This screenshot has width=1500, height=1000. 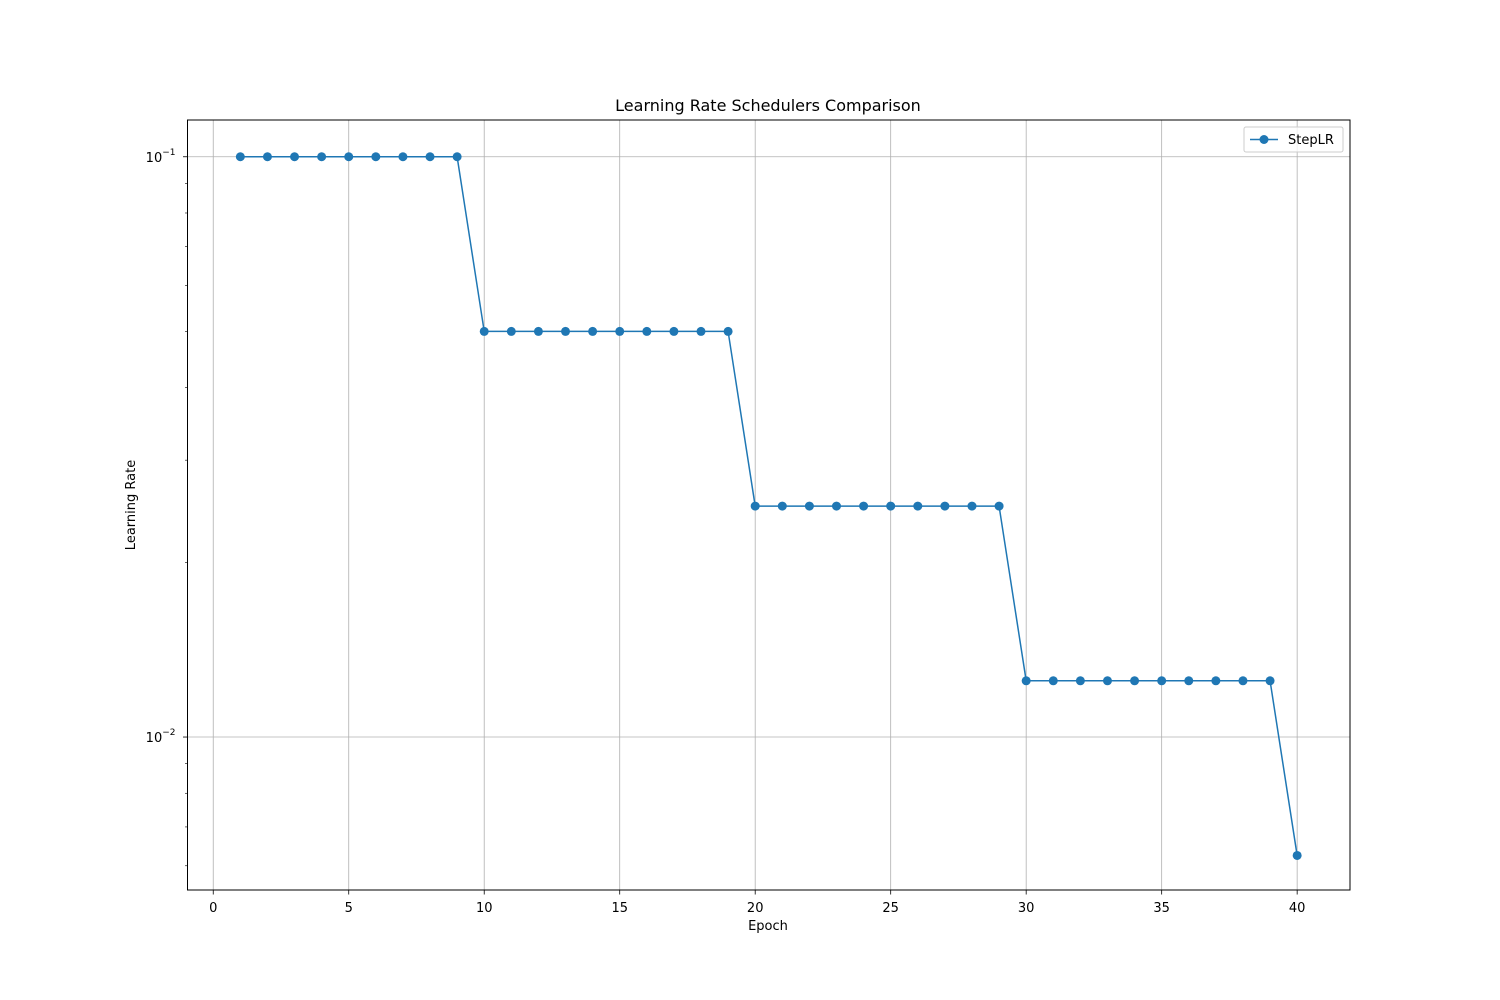 I want to click on y-tick-label-exponent: −2, so click(x=168, y=733).